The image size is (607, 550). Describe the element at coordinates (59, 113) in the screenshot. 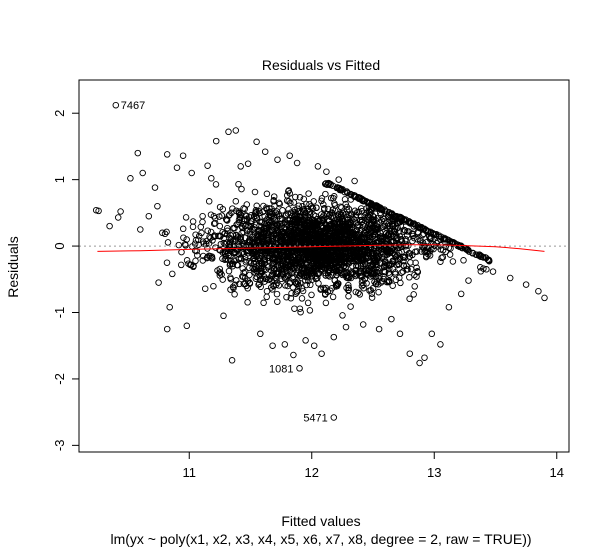

I see `y-tick-label: 2` at that location.